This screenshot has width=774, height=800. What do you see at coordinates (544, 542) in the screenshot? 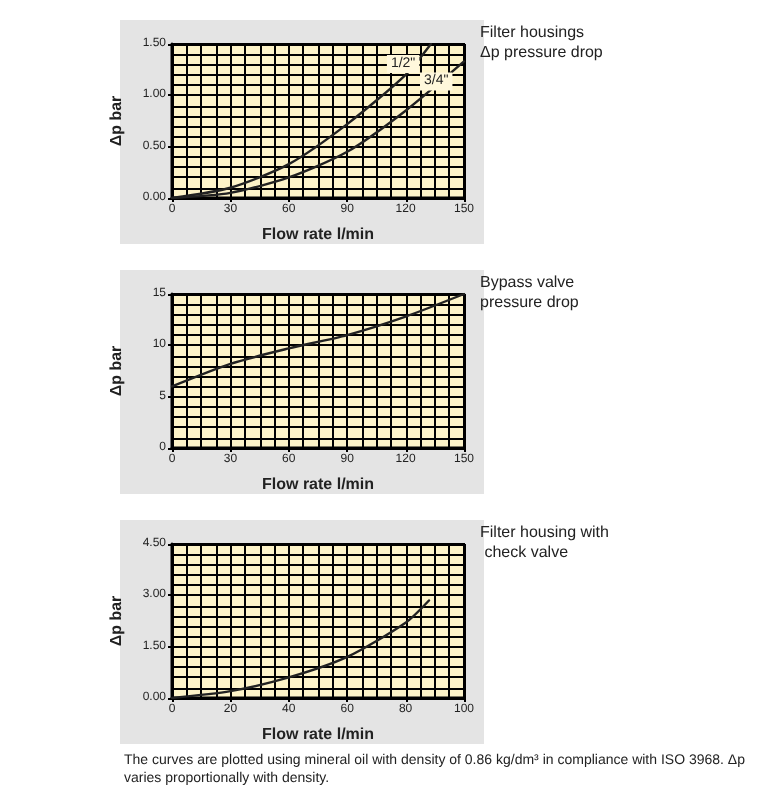
I see `text: Filter housing with check valve` at bounding box center [544, 542].